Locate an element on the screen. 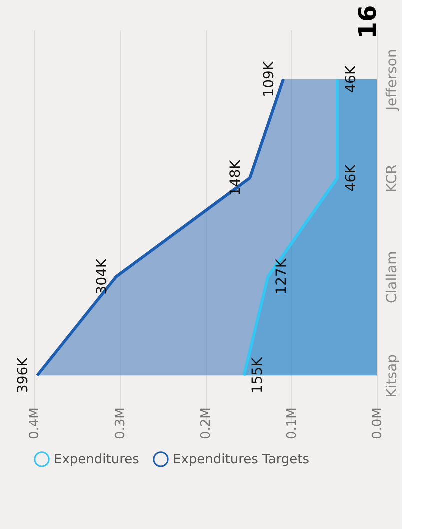 This screenshot has width=427, height=529. y-tick-label: Clallam is located at coordinates (392, 277).